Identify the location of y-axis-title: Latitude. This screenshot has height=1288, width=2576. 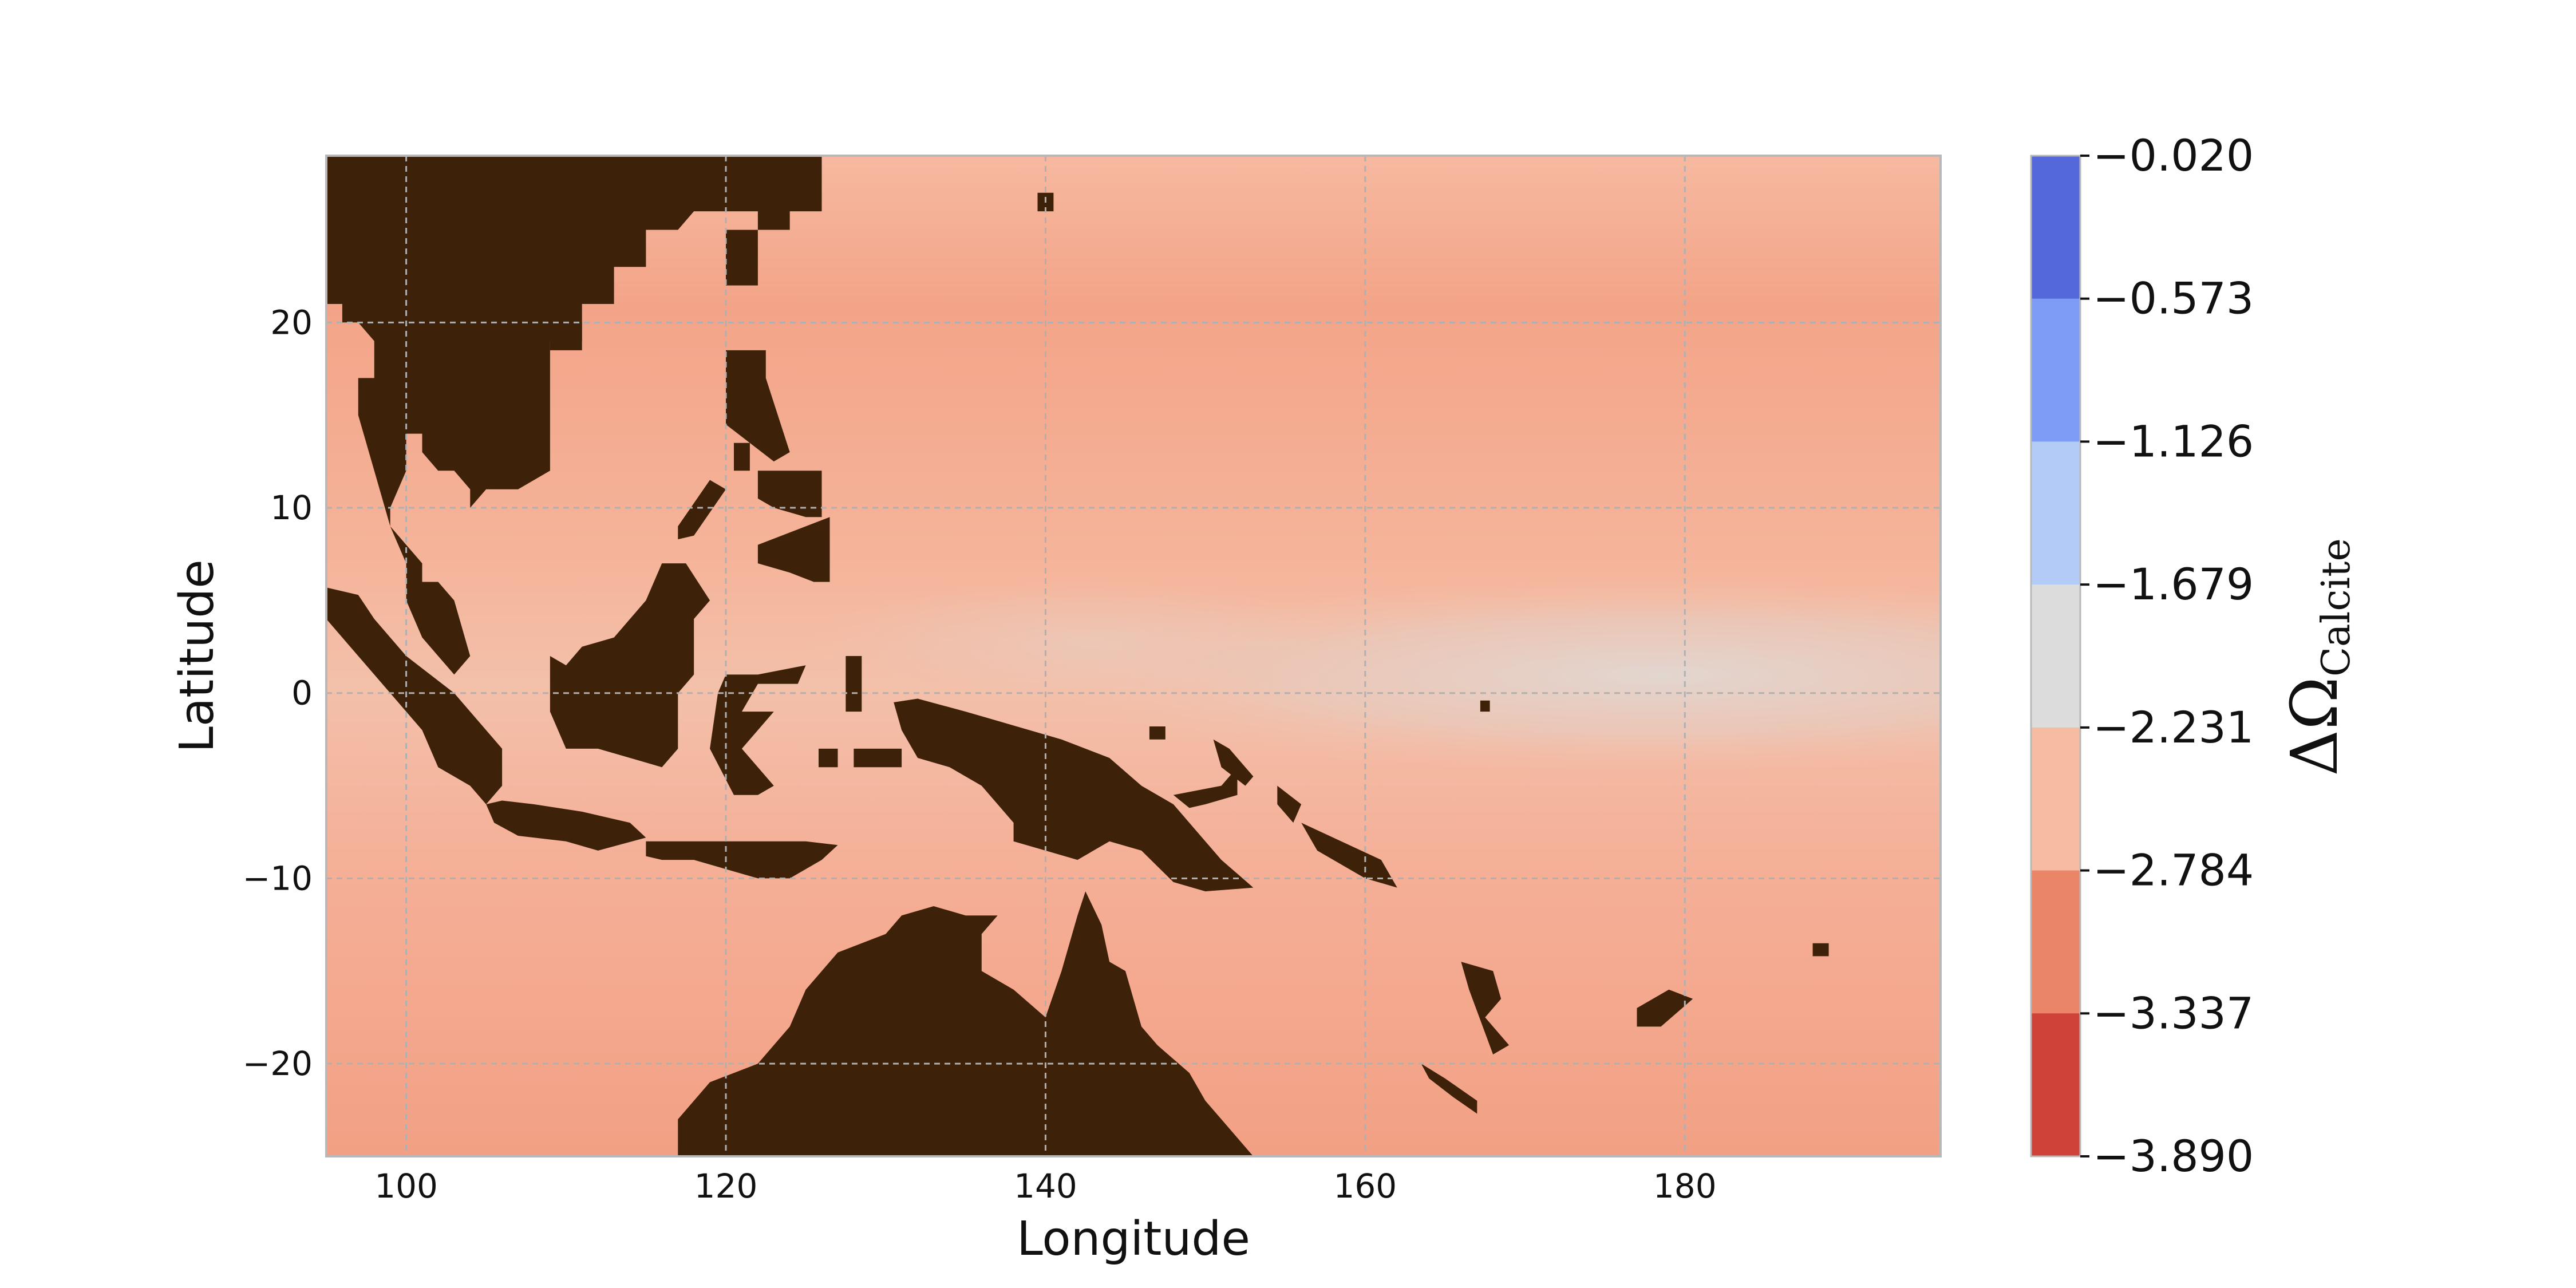
(197, 656).